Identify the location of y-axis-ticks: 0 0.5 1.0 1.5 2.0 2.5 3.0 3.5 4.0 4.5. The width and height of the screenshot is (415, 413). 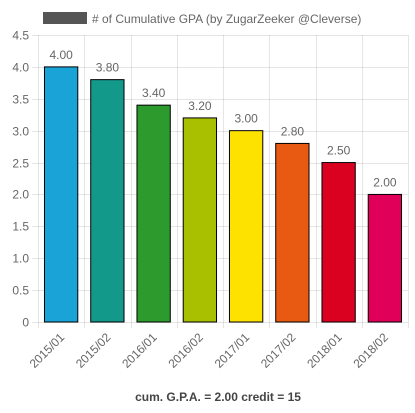
(20, 179).